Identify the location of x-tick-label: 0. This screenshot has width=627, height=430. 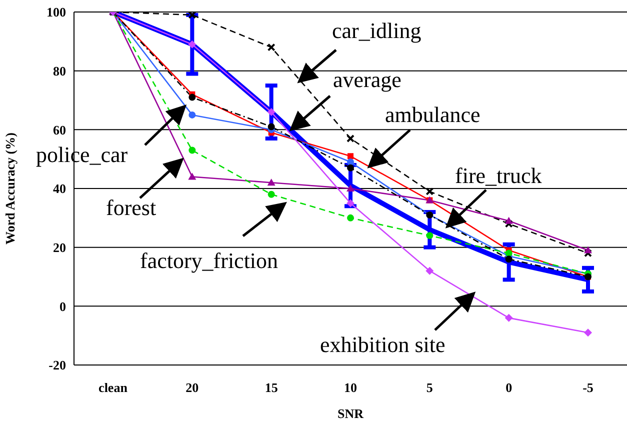
(509, 388).